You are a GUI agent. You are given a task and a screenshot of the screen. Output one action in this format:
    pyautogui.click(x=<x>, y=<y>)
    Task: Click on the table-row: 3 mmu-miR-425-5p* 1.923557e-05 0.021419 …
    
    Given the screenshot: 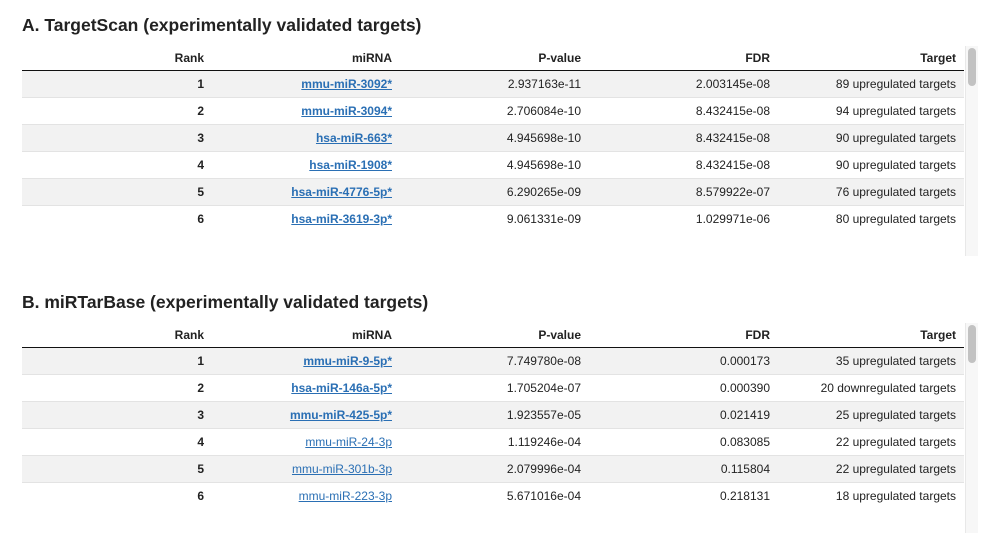 What is the action you would take?
    pyautogui.click(x=493, y=415)
    